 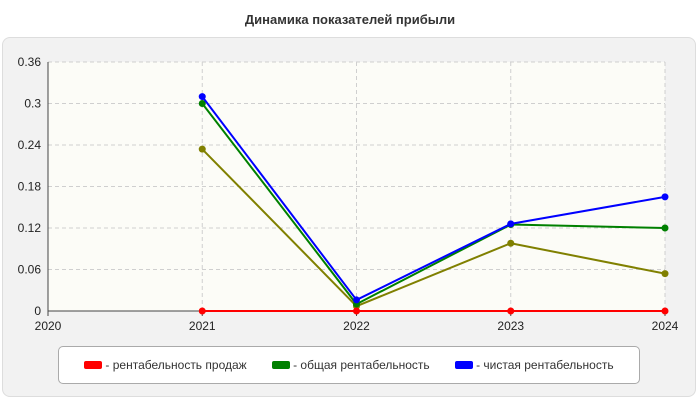 What do you see at coordinates (361, 365) in the screenshot?
I see `legend-label: - общая рентабельность` at bounding box center [361, 365].